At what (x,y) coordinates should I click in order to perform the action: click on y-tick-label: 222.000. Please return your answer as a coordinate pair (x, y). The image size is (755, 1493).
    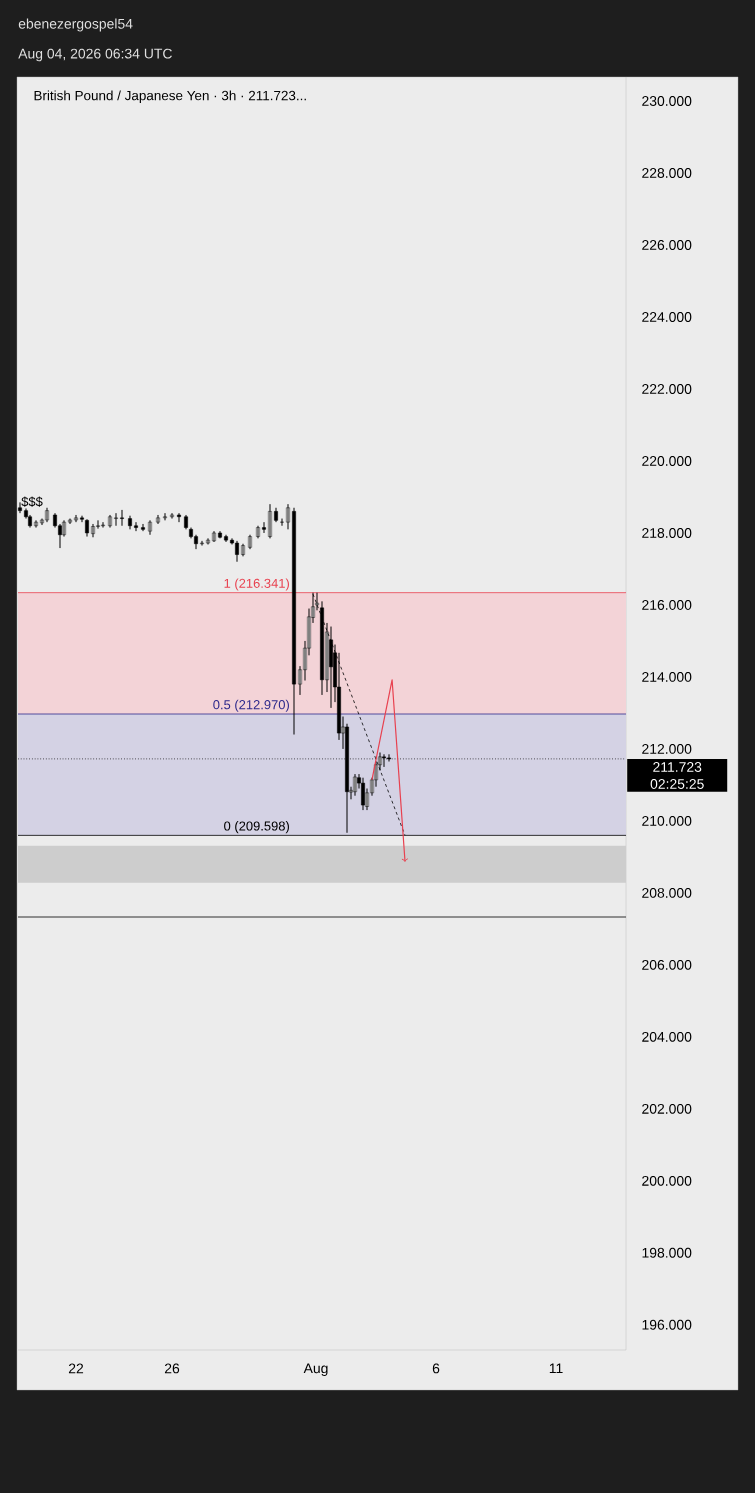
    Looking at the image, I should click on (667, 389).